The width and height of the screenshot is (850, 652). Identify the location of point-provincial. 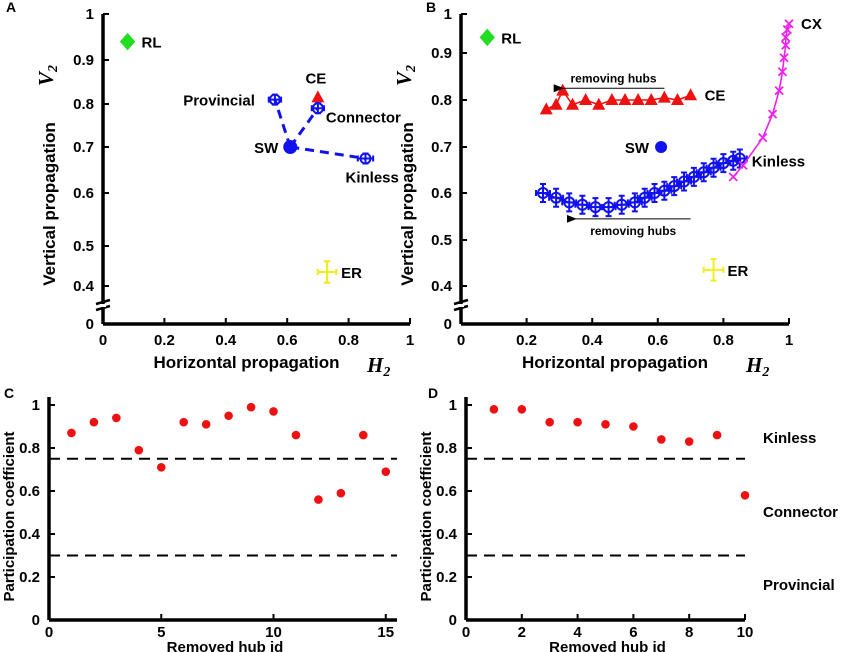
(274, 99).